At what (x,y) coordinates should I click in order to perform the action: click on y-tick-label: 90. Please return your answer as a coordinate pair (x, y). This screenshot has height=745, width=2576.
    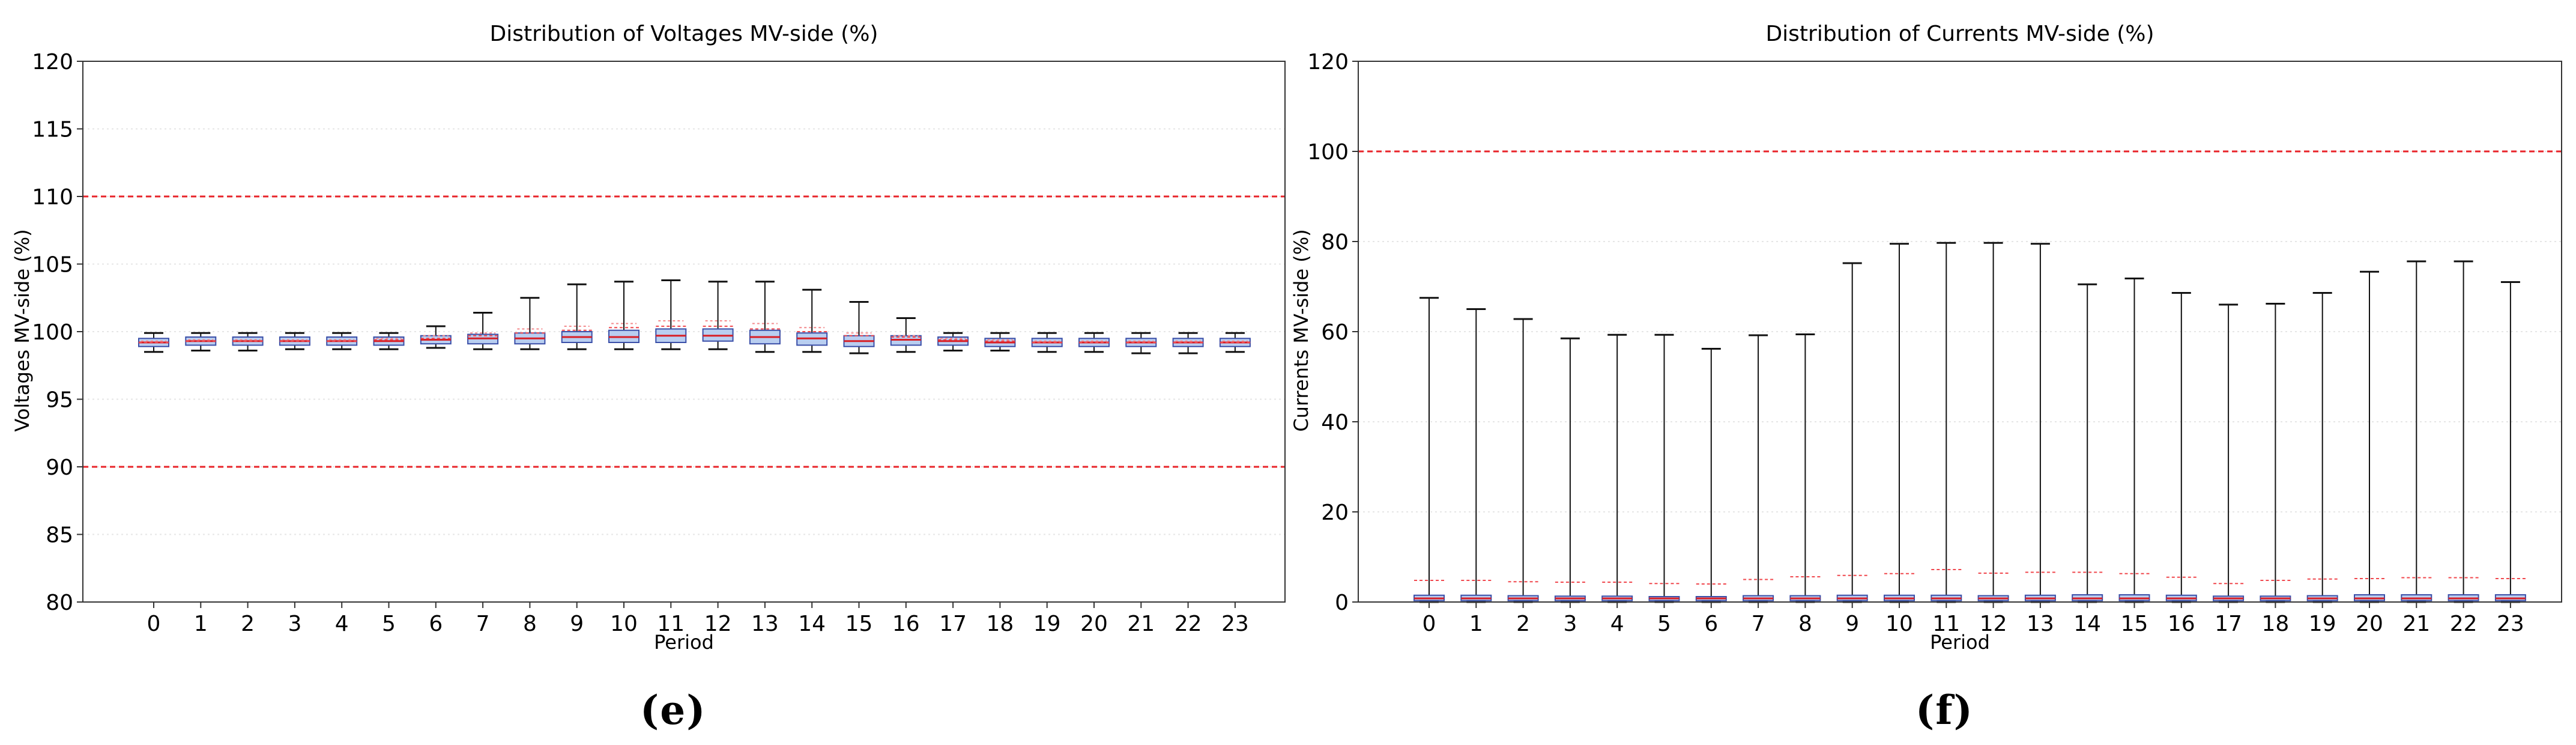
    Looking at the image, I should click on (60, 468).